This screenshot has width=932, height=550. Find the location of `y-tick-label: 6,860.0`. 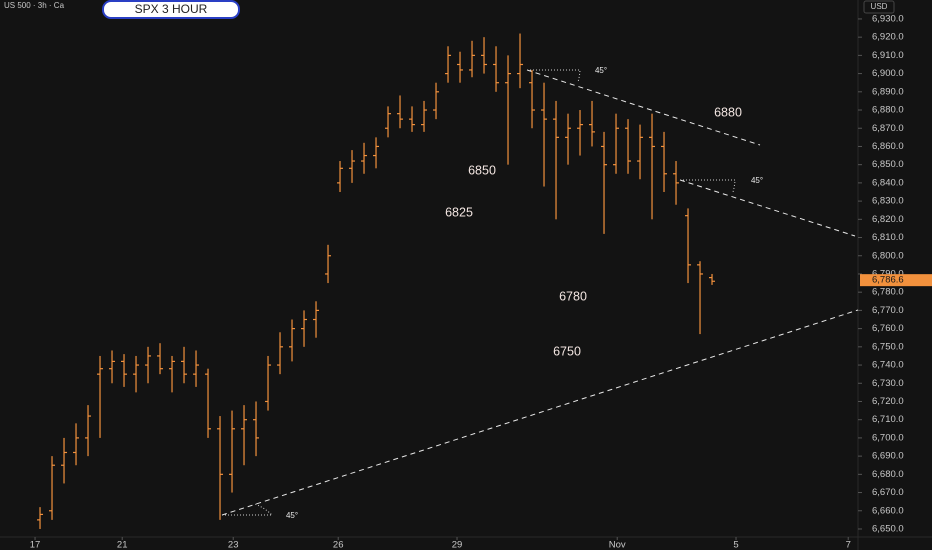

y-tick-label: 6,860.0 is located at coordinates (888, 146).